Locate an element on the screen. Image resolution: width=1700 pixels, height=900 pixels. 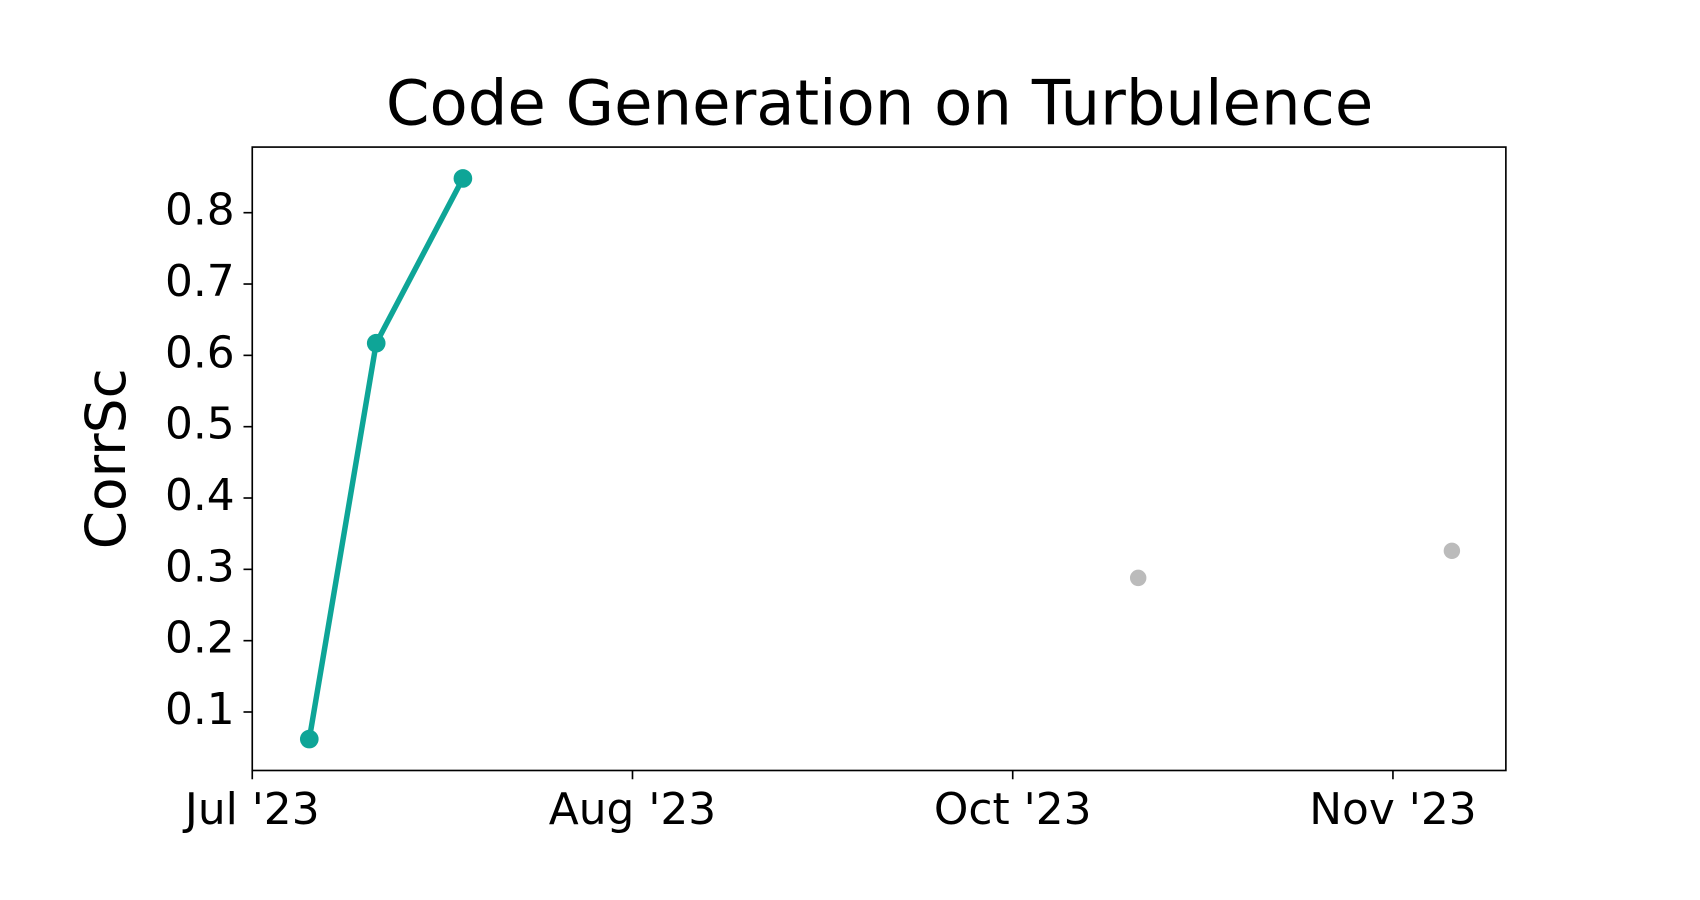
y-tick-label: 0.4 is located at coordinates (200, 495).